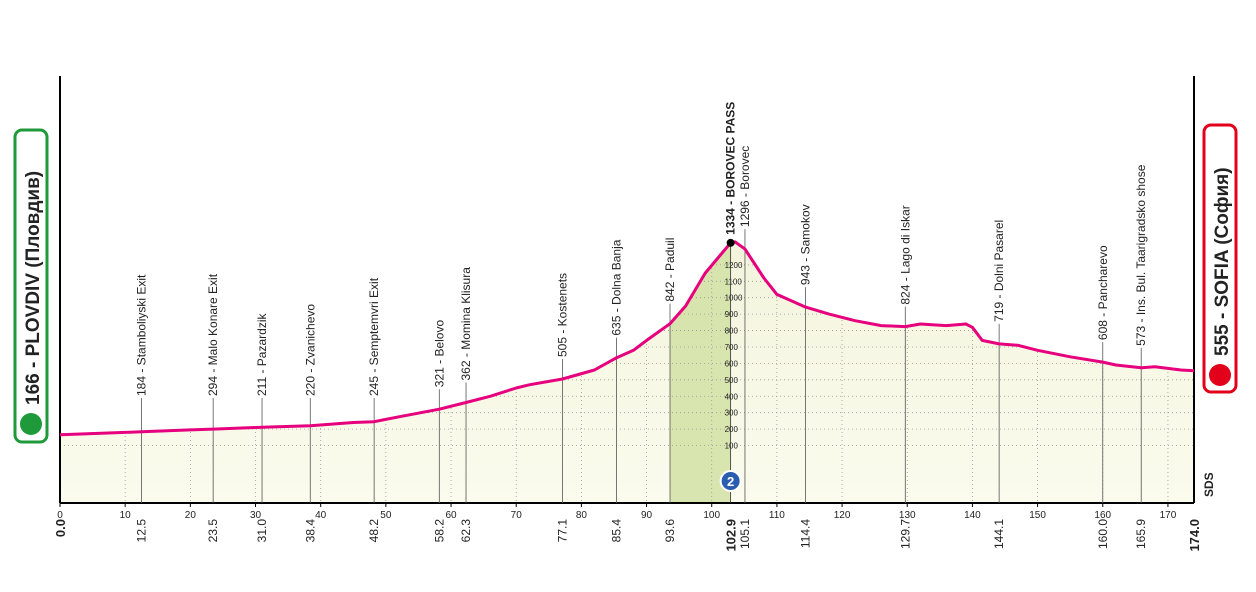 Image resolution: width=1256 pixels, height=592 pixels. I want to click on km-label: 174.0, so click(1194, 535).